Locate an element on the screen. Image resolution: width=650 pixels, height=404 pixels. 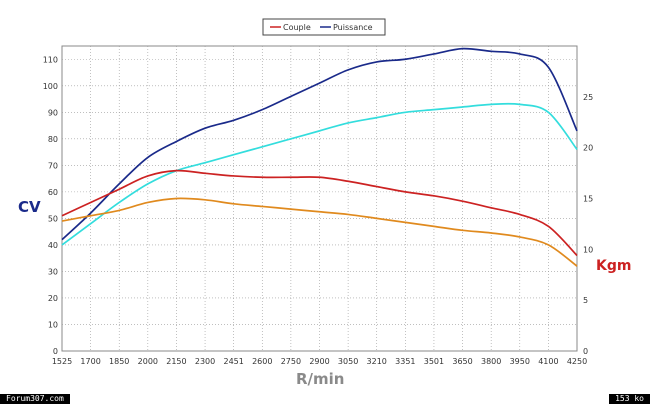
x-tick-label: 3050 is located at coordinates (348, 361).